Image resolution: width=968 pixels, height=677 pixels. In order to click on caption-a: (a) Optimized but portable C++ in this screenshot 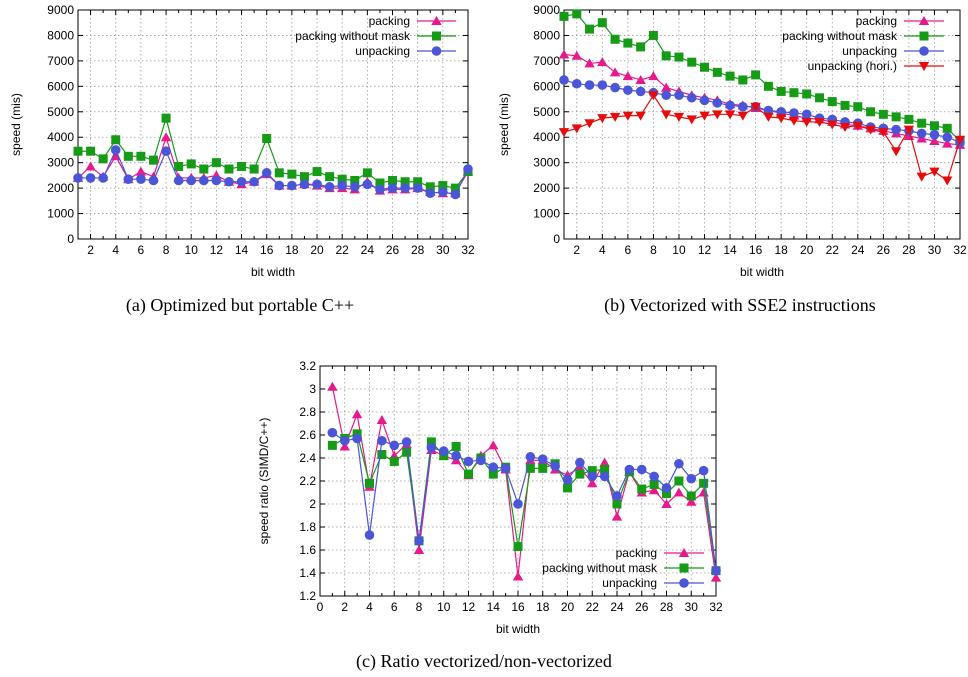, I will do `click(240, 305)`.